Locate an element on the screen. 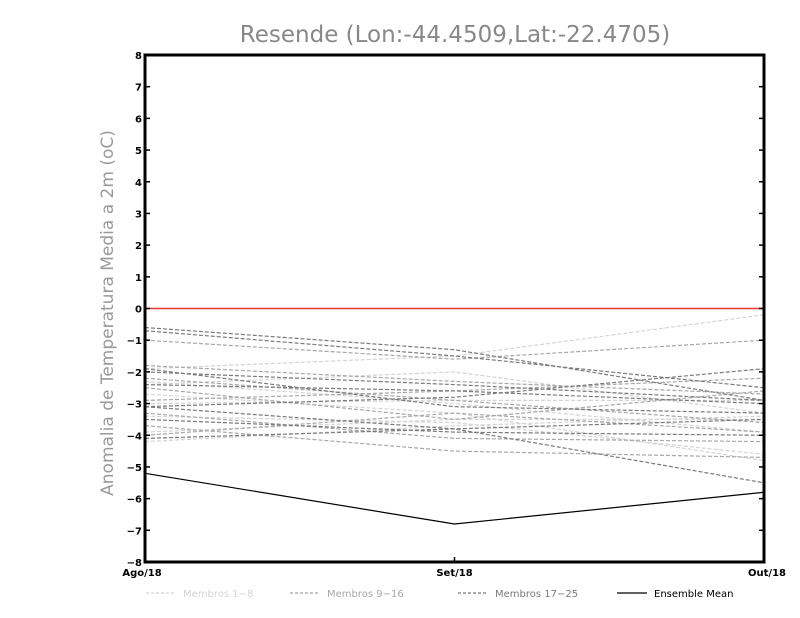  y-tick-label: 7 is located at coordinates (138, 88).